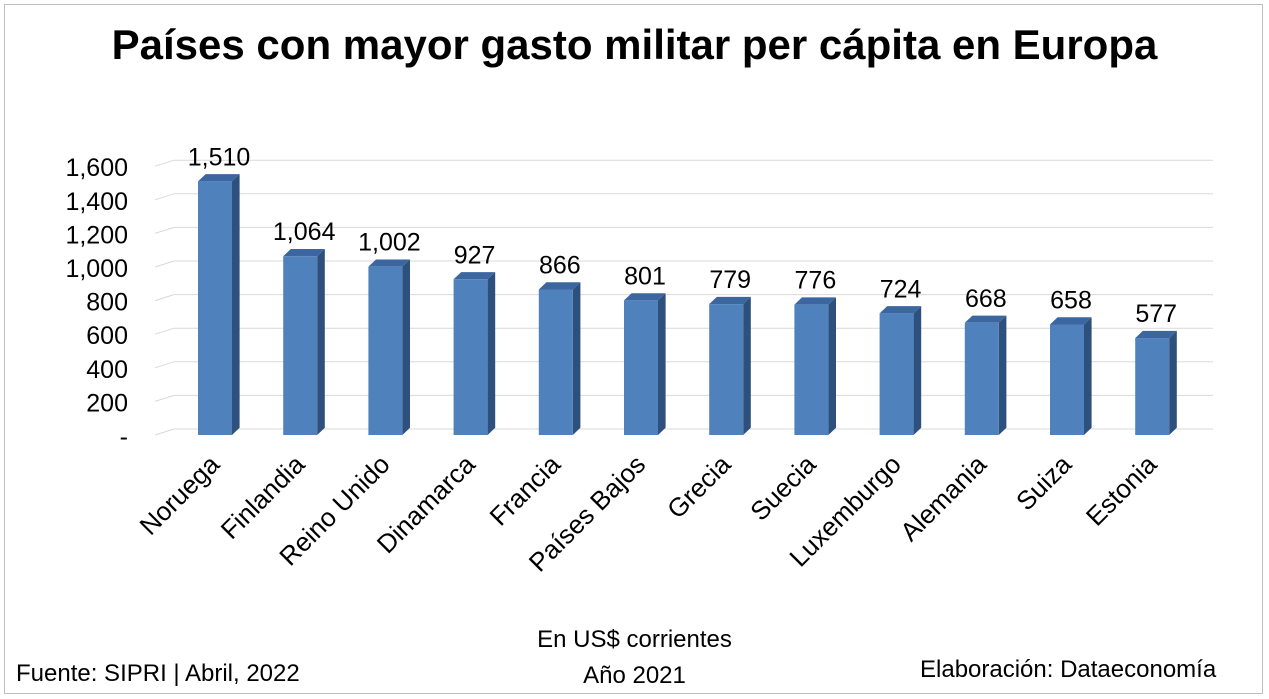  Describe the element at coordinates (645, 276) in the screenshot. I see `data-label: 801` at that location.